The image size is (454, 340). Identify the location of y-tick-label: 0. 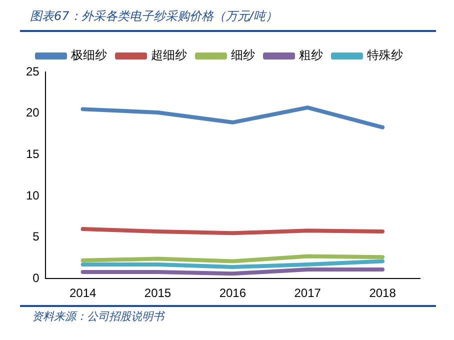
(36, 277).